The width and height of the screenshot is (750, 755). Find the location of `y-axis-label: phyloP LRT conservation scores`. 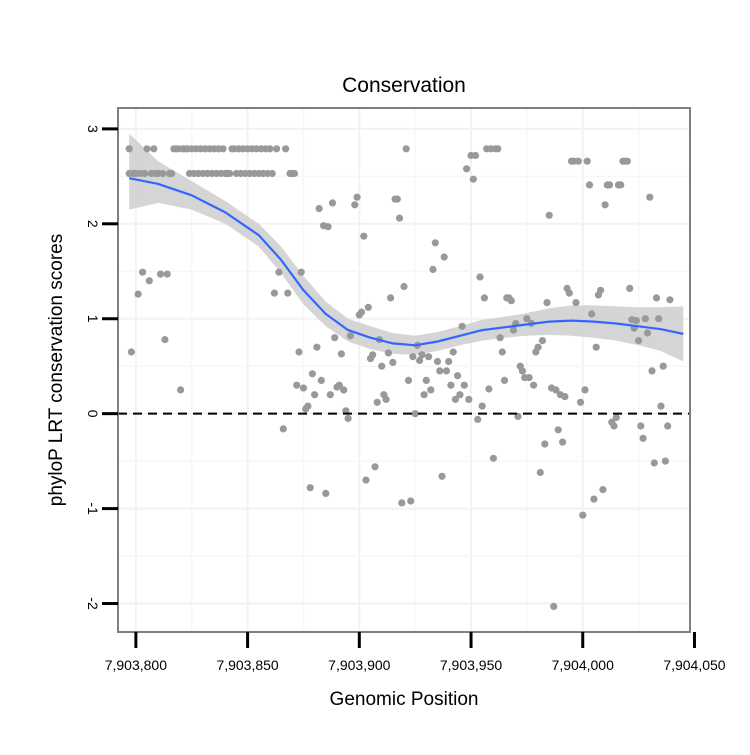

y-axis-label: phyloP LRT conservation scores is located at coordinates (56, 370).